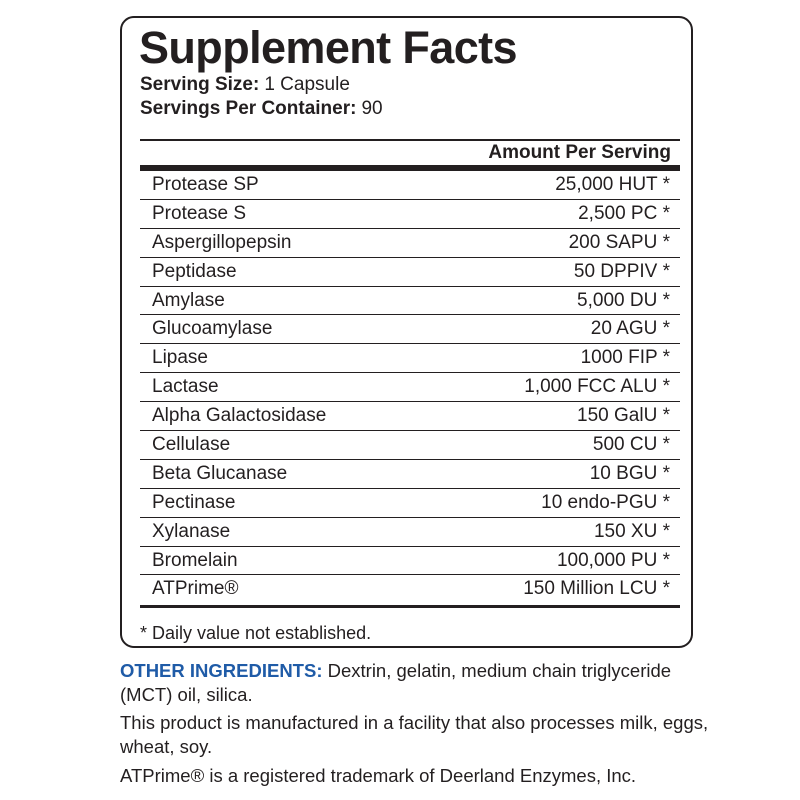  What do you see at coordinates (410, 532) in the screenshot?
I see `table-row: Xylanase 150 XU *` at bounding box center [410, 532].